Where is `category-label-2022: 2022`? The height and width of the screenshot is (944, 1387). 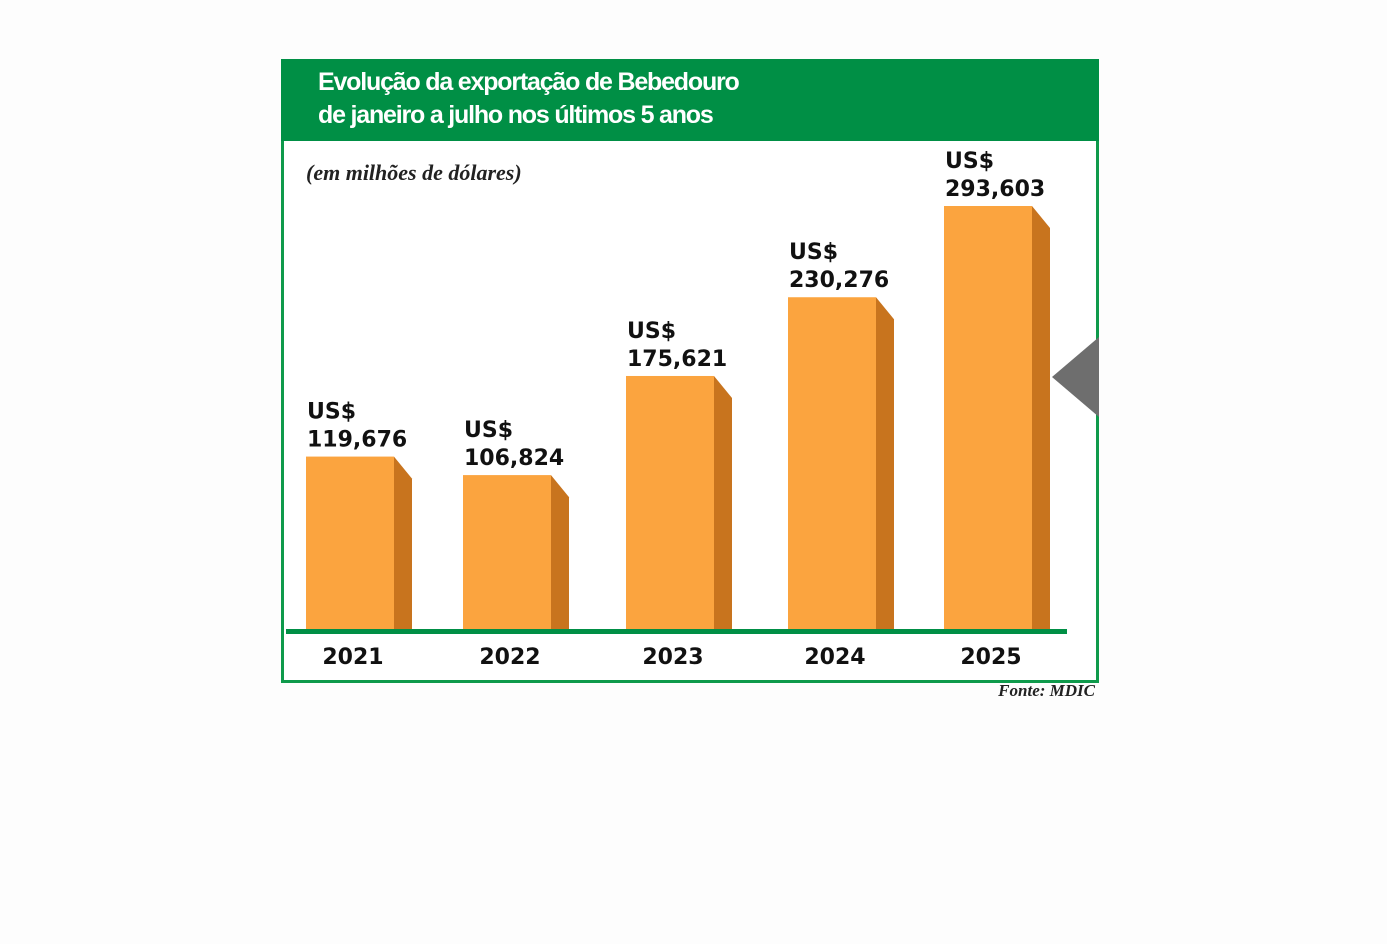
category-label-2022: 2022 is located at coordinates (509, 657).